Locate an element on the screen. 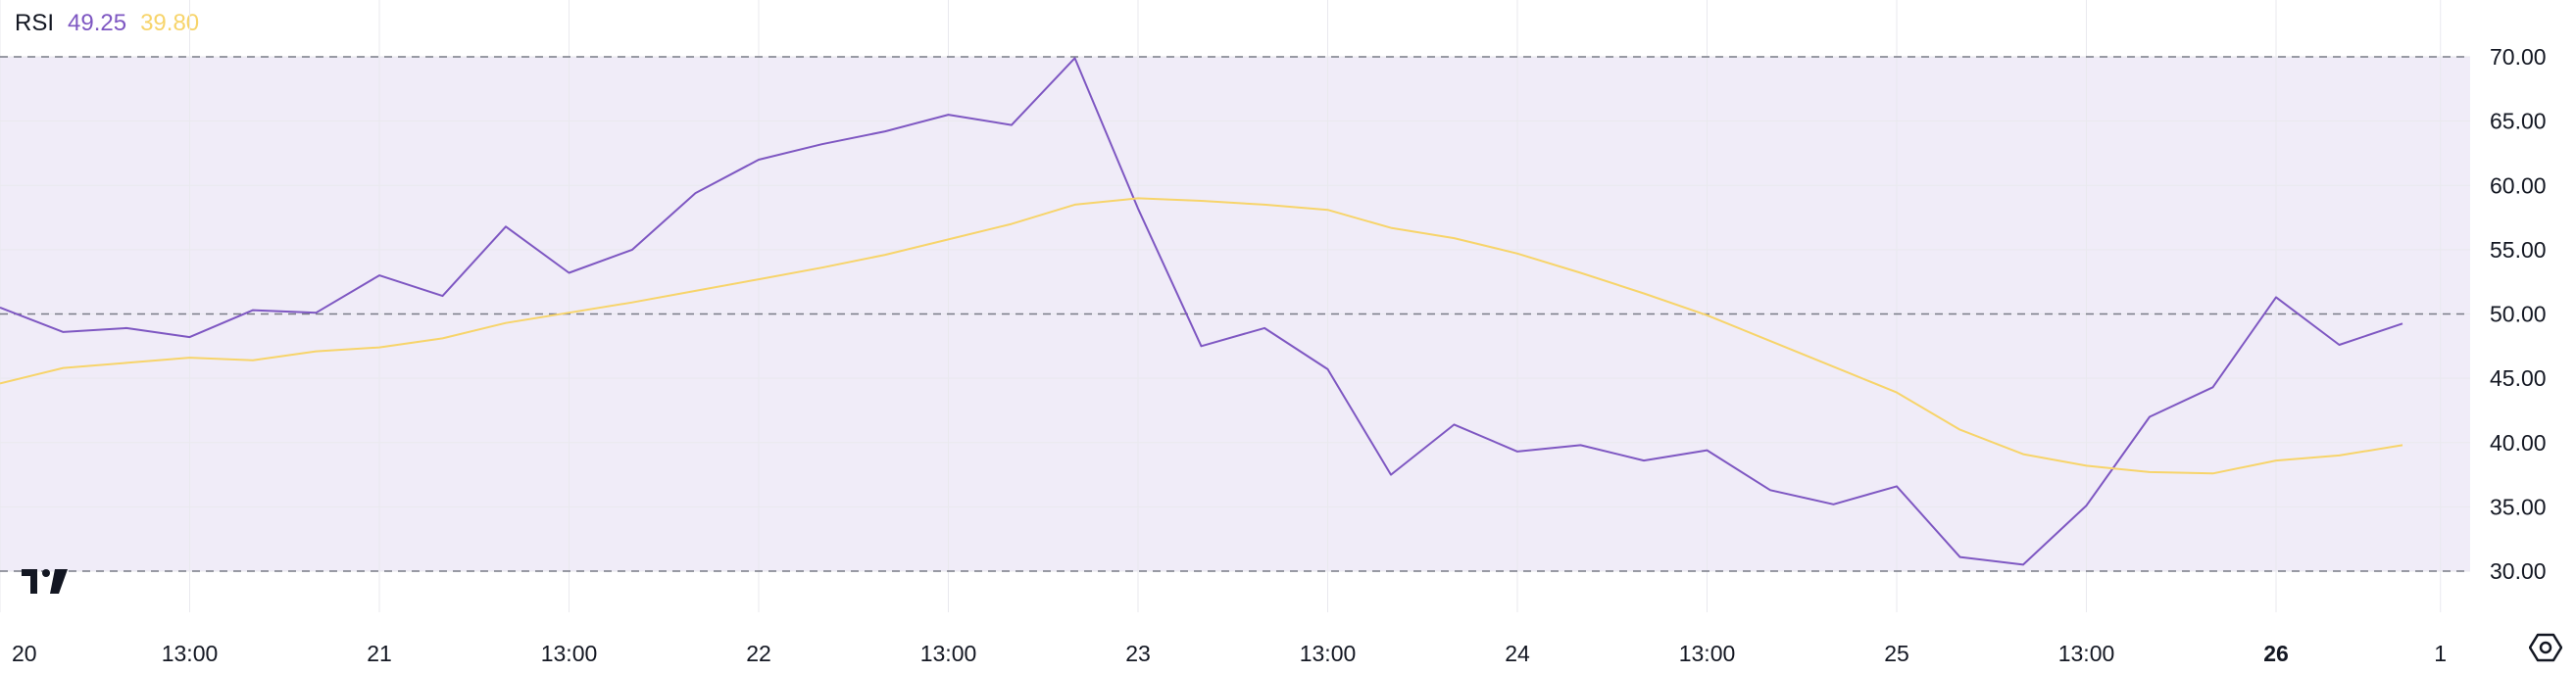 The height and width of the screenshot is (674, 2576). x-tick-label: 22 is located at coordinates (758, 653).